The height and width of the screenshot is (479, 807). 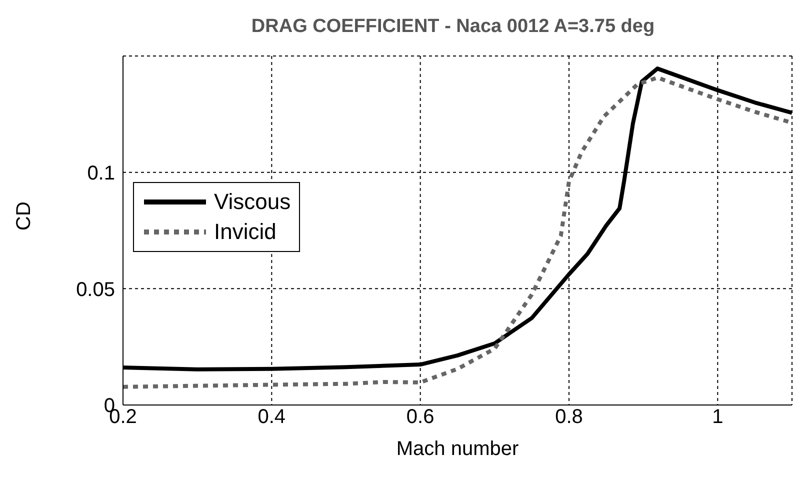 What do you see at coordinates (718, 417) in the screenshot?
I see `x-tick-label: 1` at bounding box center [718, 417].